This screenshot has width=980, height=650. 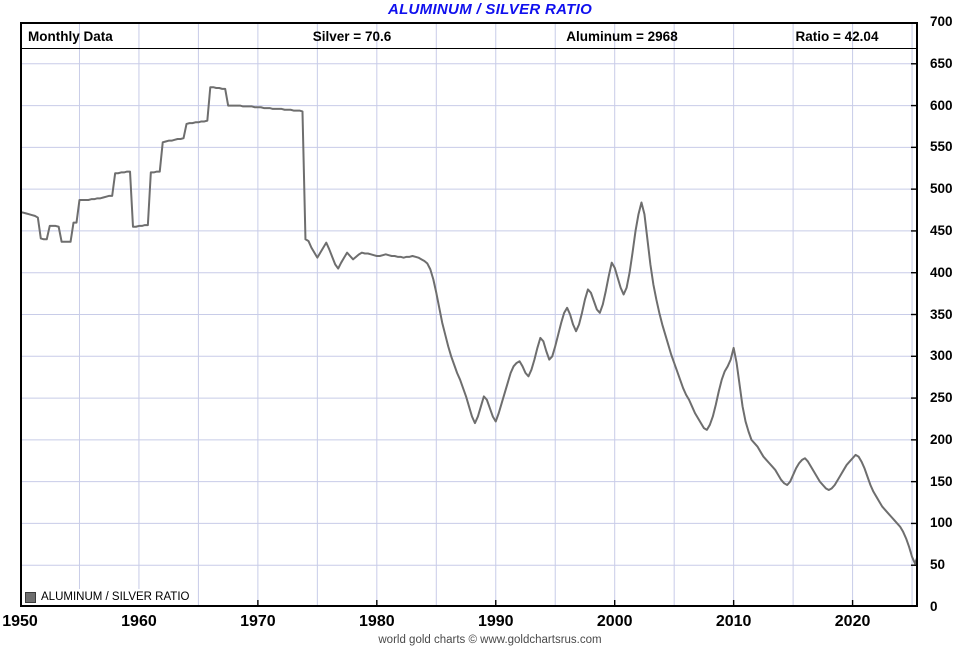 I want to click on frequency-label: Monthly Data, so click(x=70, y=36).